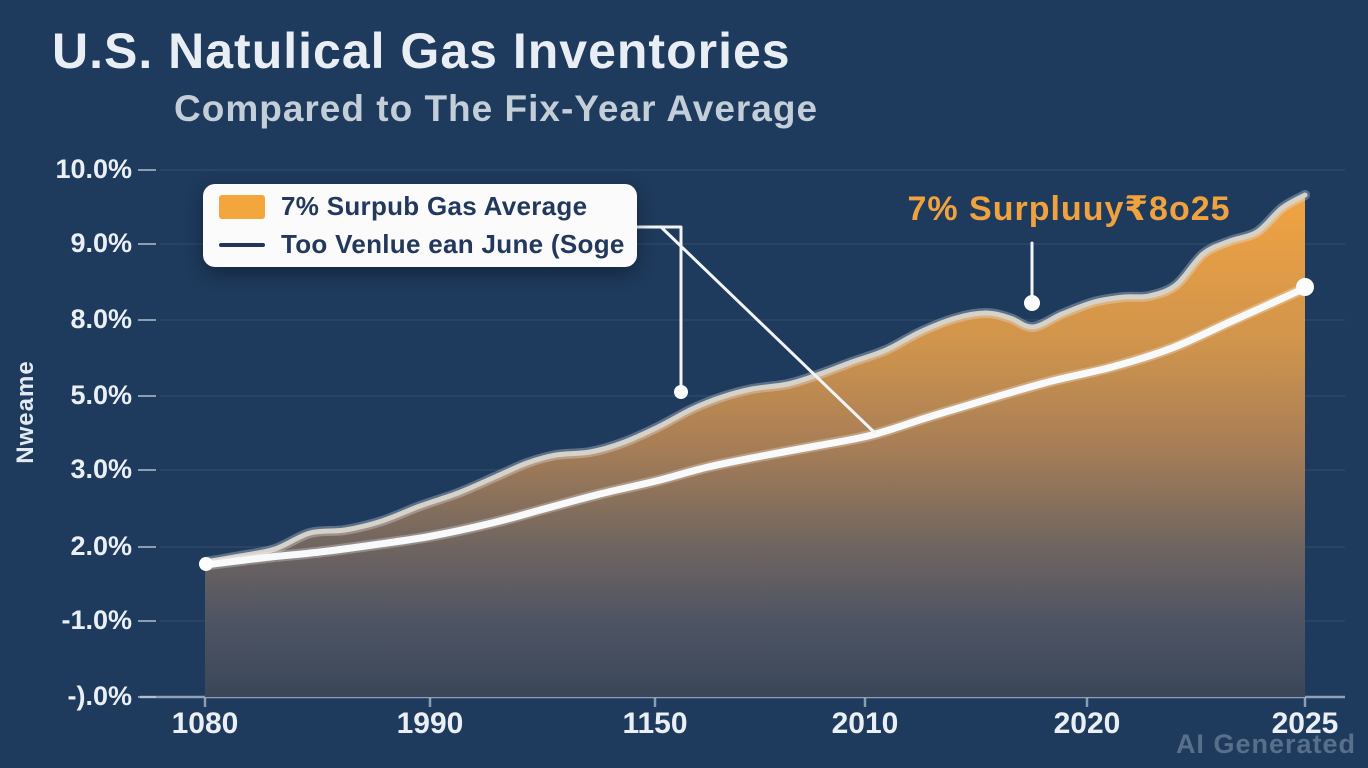  I want to click on x-tick-label: 1080, so click(205, 723).